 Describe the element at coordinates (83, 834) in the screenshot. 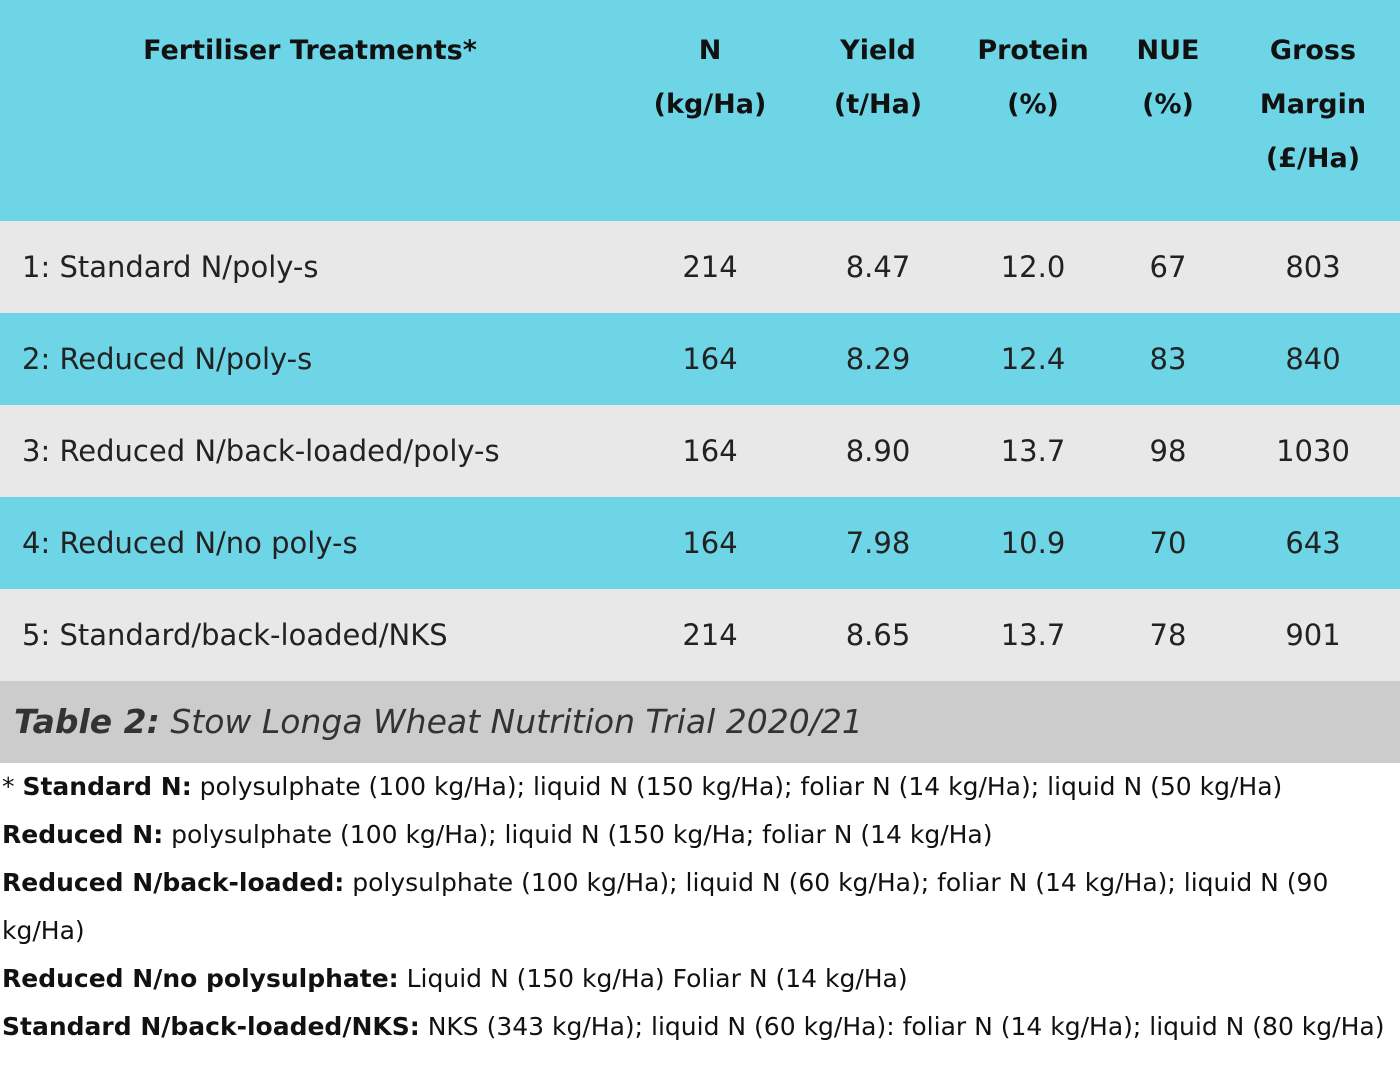

I see `footnote-label: Reduced N:` at that location.